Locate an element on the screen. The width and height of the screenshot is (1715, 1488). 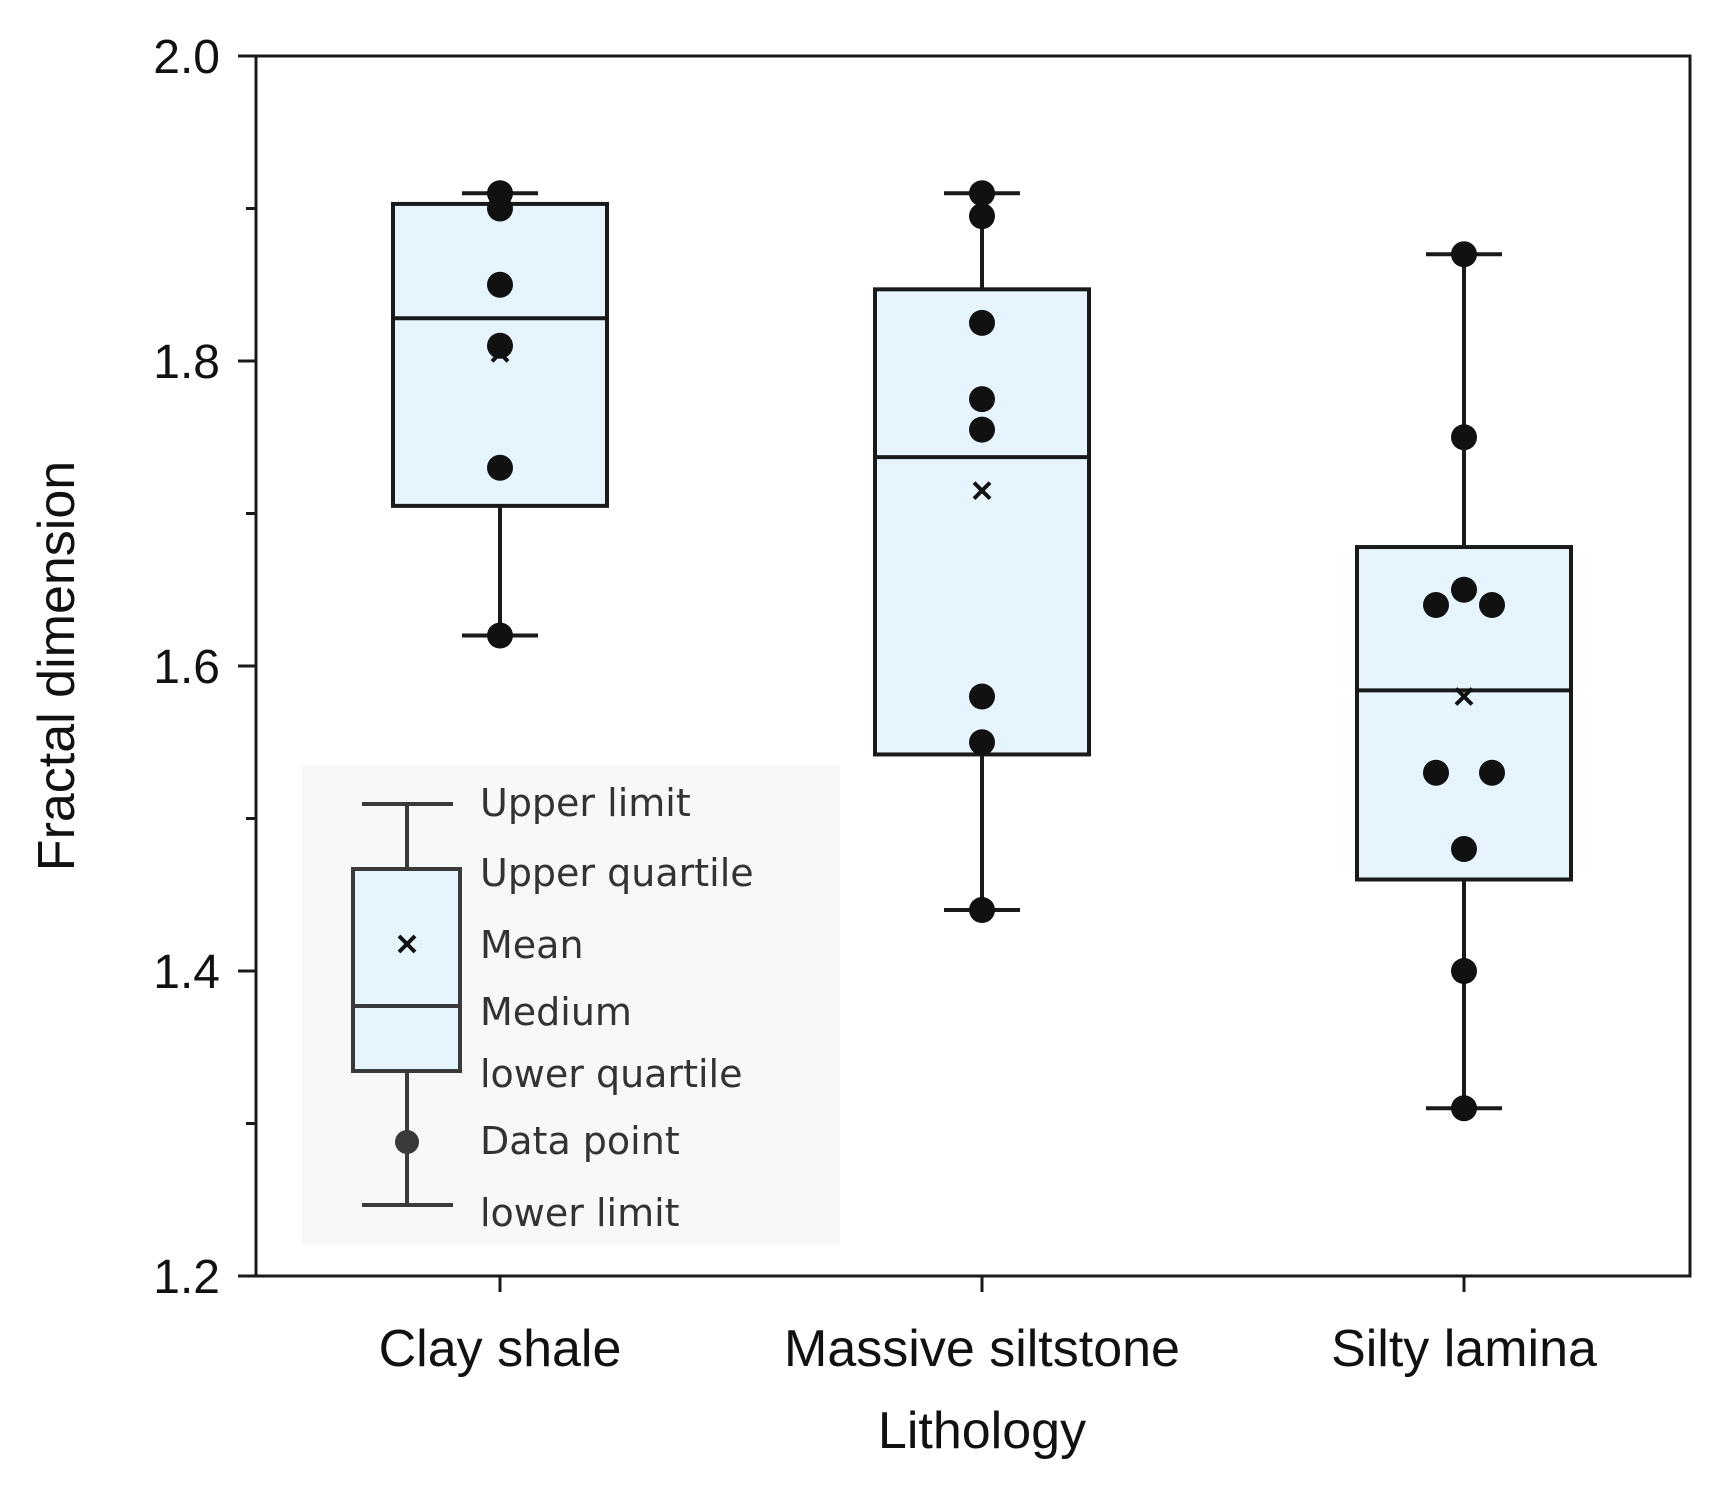
legend-label-median: Medium is located at coordinates (556, 1012).